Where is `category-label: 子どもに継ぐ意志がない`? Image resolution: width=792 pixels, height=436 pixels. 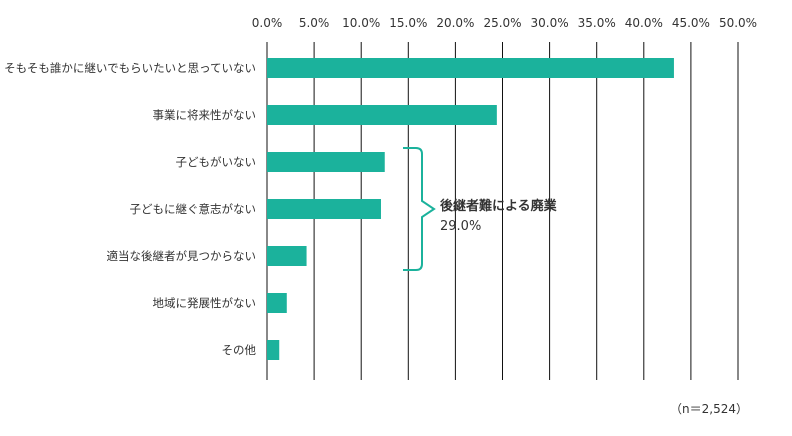
category-label: 子どもに継ぐ意志がない is located at coordinates (193, 209).